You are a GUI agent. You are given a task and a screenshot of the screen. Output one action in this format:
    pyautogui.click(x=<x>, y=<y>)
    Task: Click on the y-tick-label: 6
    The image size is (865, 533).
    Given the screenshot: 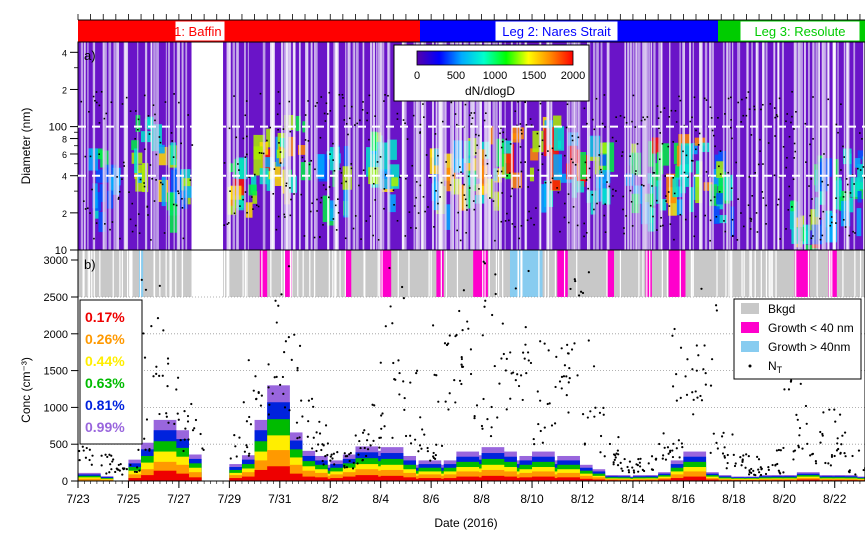 What is the action you would take?
    pyautogui.click(x=64, y=155)
    